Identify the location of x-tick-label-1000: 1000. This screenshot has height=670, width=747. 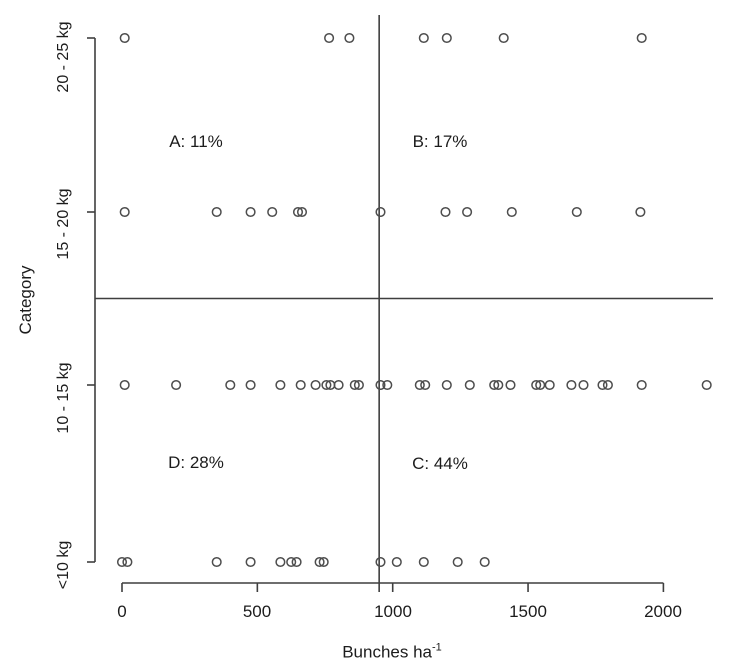
(393, 611).